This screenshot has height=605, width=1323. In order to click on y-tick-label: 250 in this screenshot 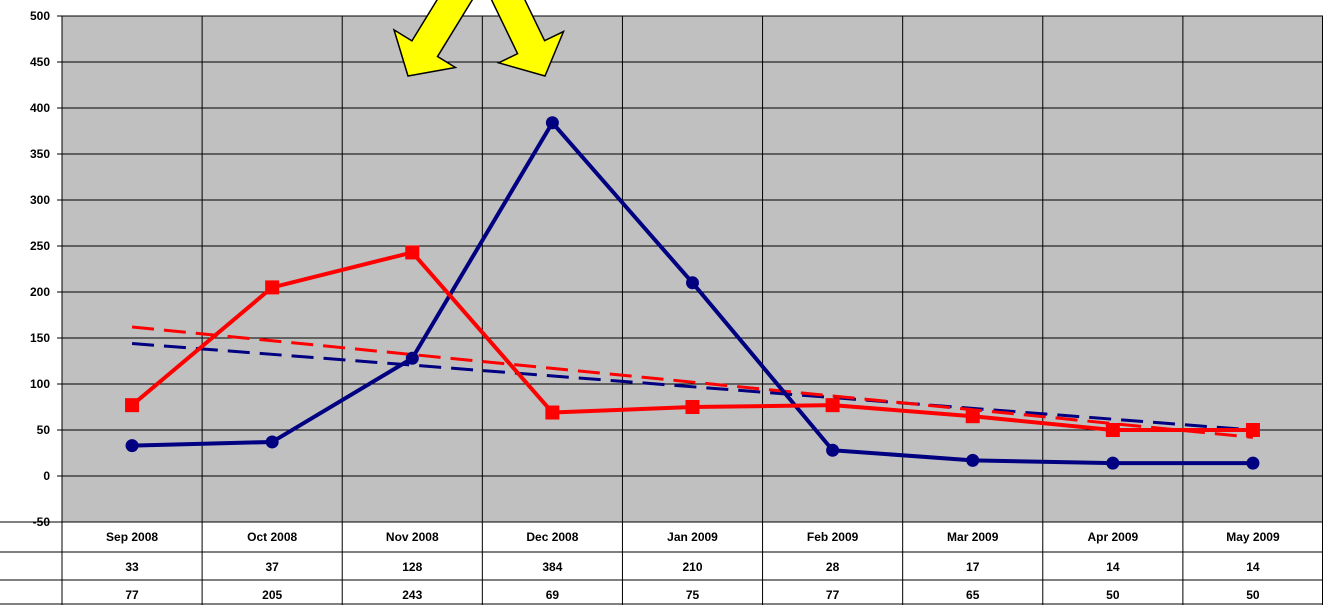, I will do `click(40, 246)`.